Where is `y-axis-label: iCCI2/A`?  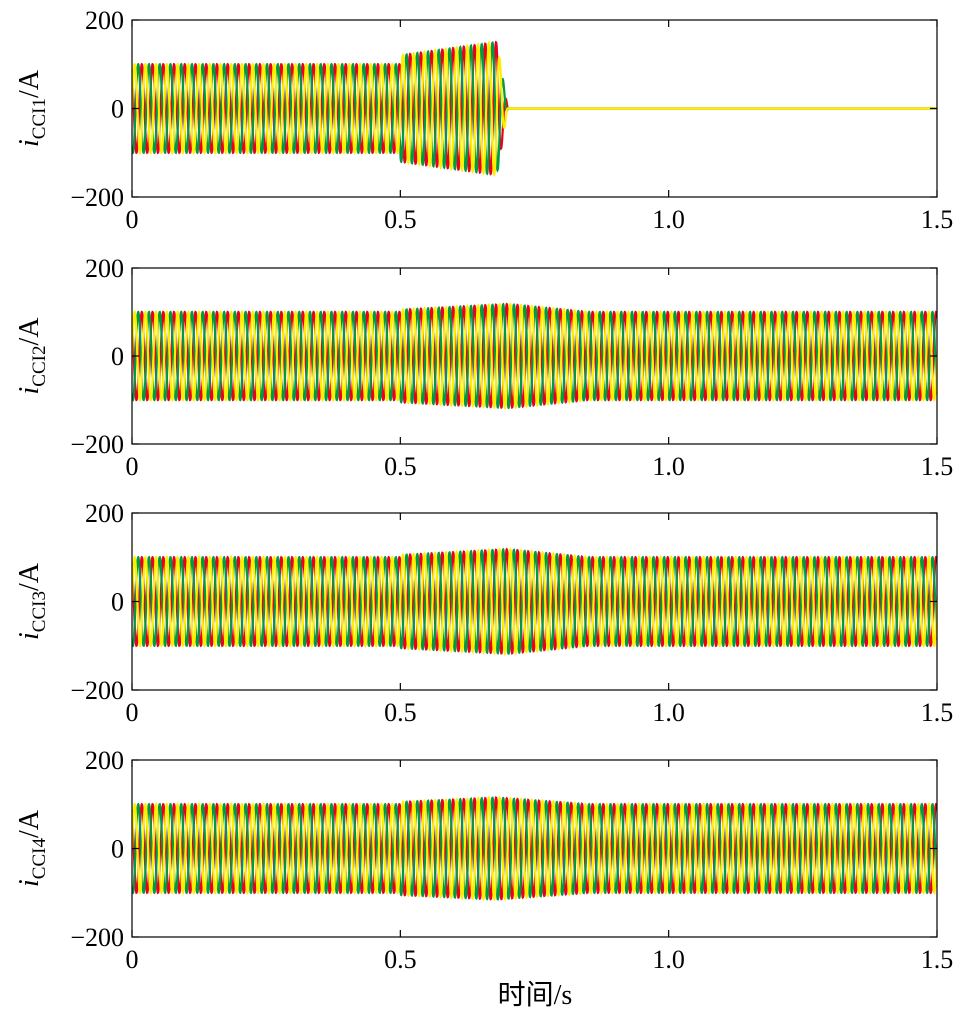 y-axis-label: iCCI2/A is located at coordinates (32, 356).